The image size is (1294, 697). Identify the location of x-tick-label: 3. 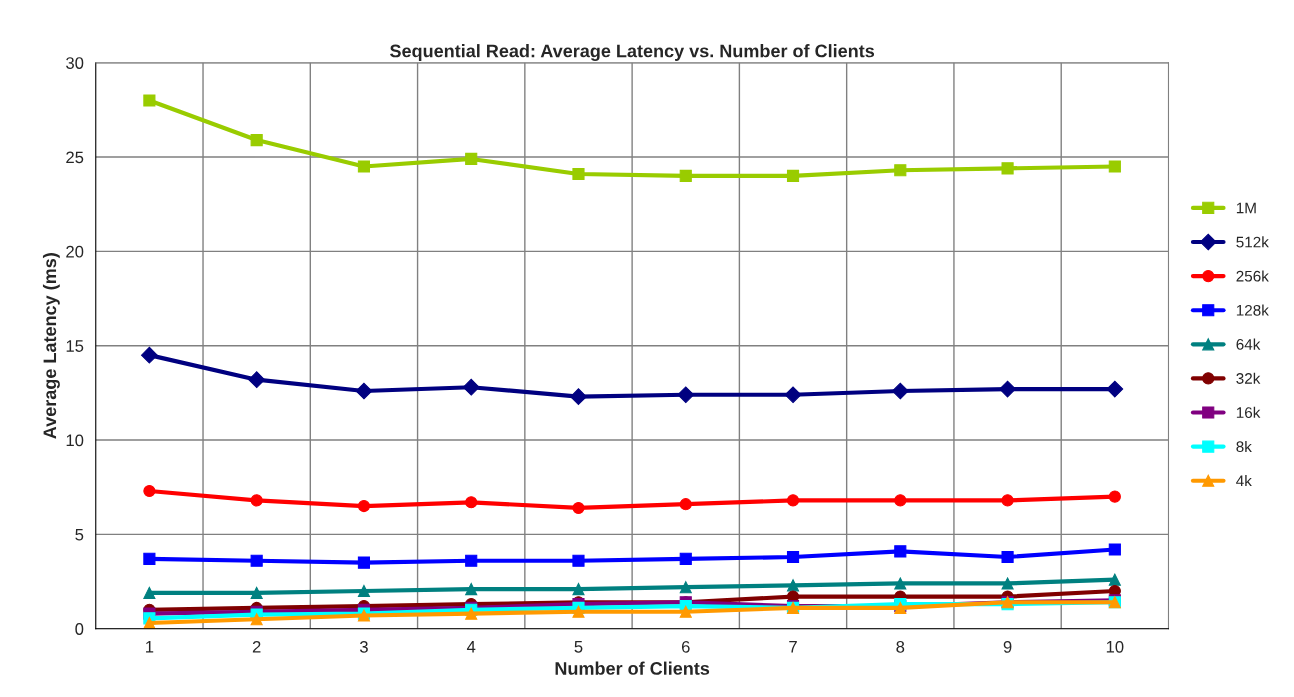
(363, 646).